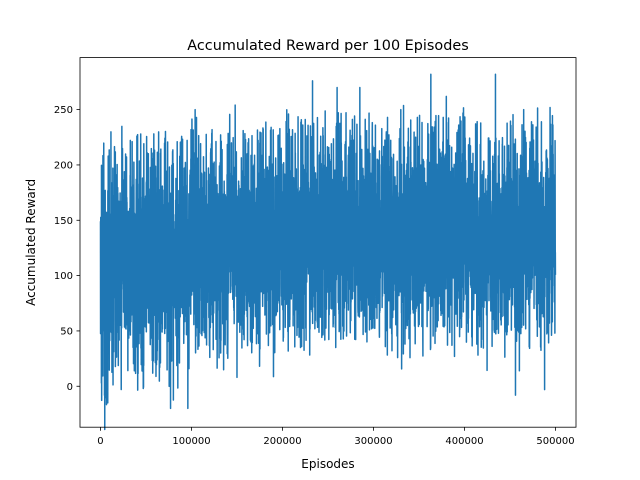 The image size is (640, 480). Describe the element at coordinates (67, 249) in the screenshot. I see `y-axis-ticks: 0 50 100 150 200 250` at that location.